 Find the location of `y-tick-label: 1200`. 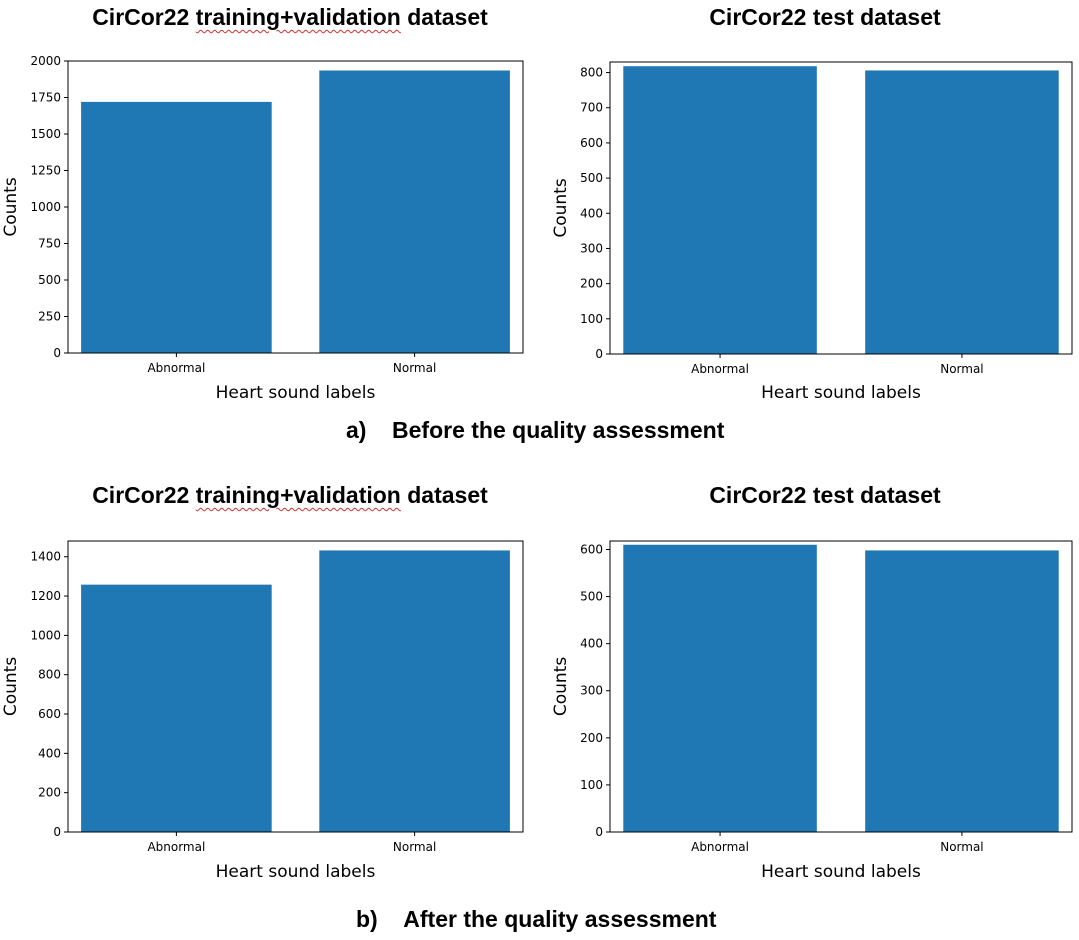

y-tick-label: 1200 is located at coordinates (45, 596).